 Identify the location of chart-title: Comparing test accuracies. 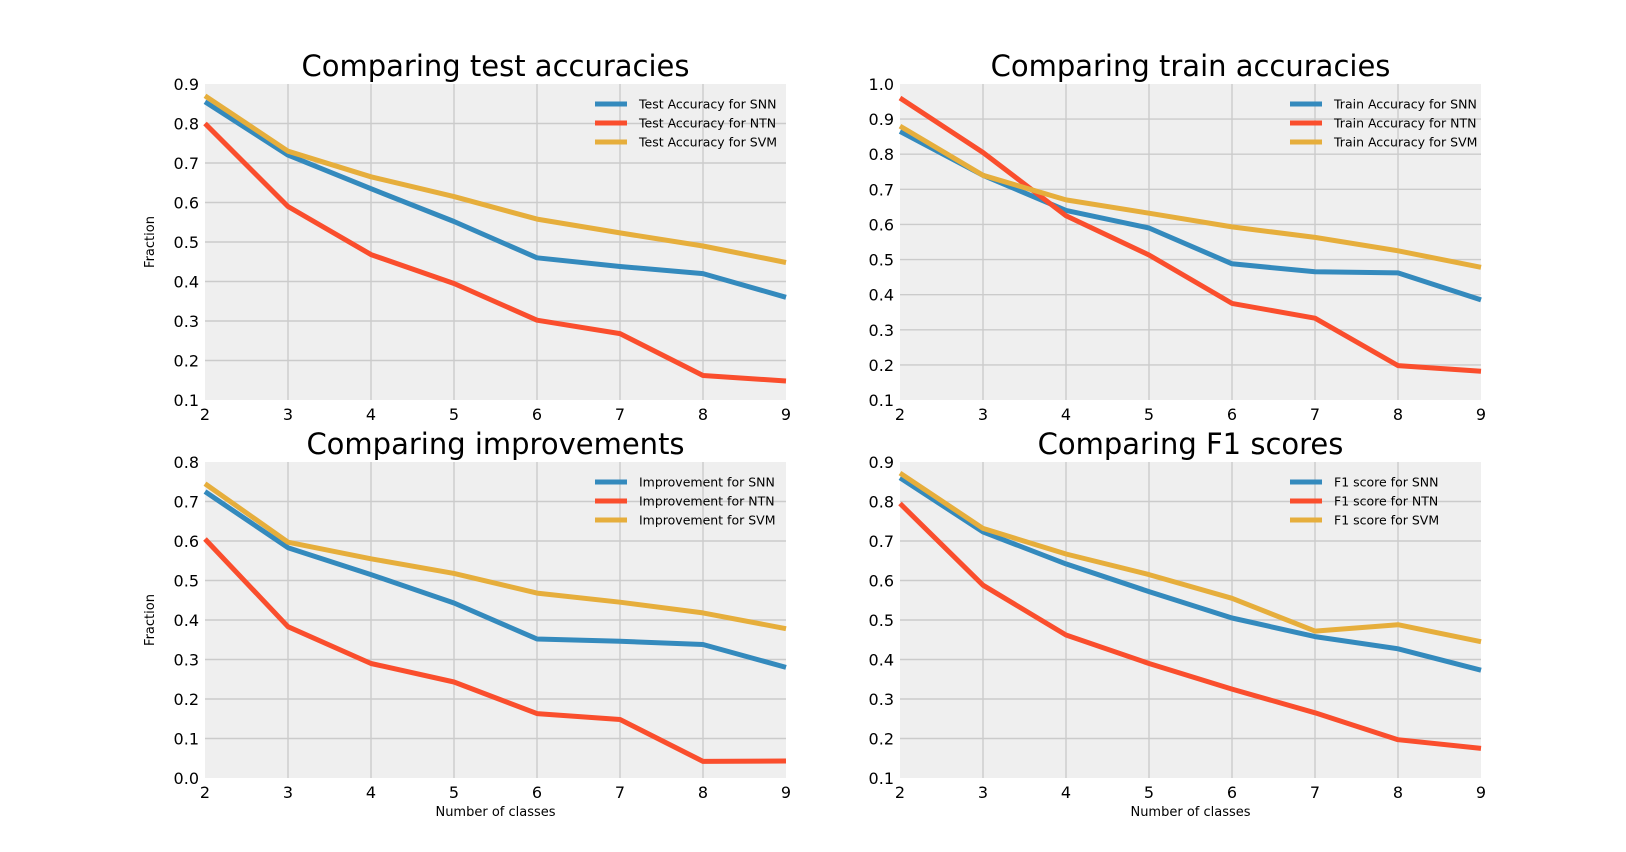
(495, 66).